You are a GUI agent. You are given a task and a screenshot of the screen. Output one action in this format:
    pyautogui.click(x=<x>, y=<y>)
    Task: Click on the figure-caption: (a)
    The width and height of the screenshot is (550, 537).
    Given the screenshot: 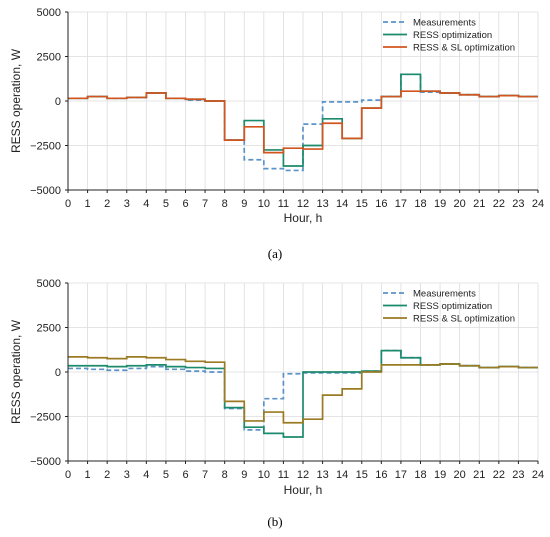 What is the action you would take?
    pyautogui.click(x=275, y=253)
    